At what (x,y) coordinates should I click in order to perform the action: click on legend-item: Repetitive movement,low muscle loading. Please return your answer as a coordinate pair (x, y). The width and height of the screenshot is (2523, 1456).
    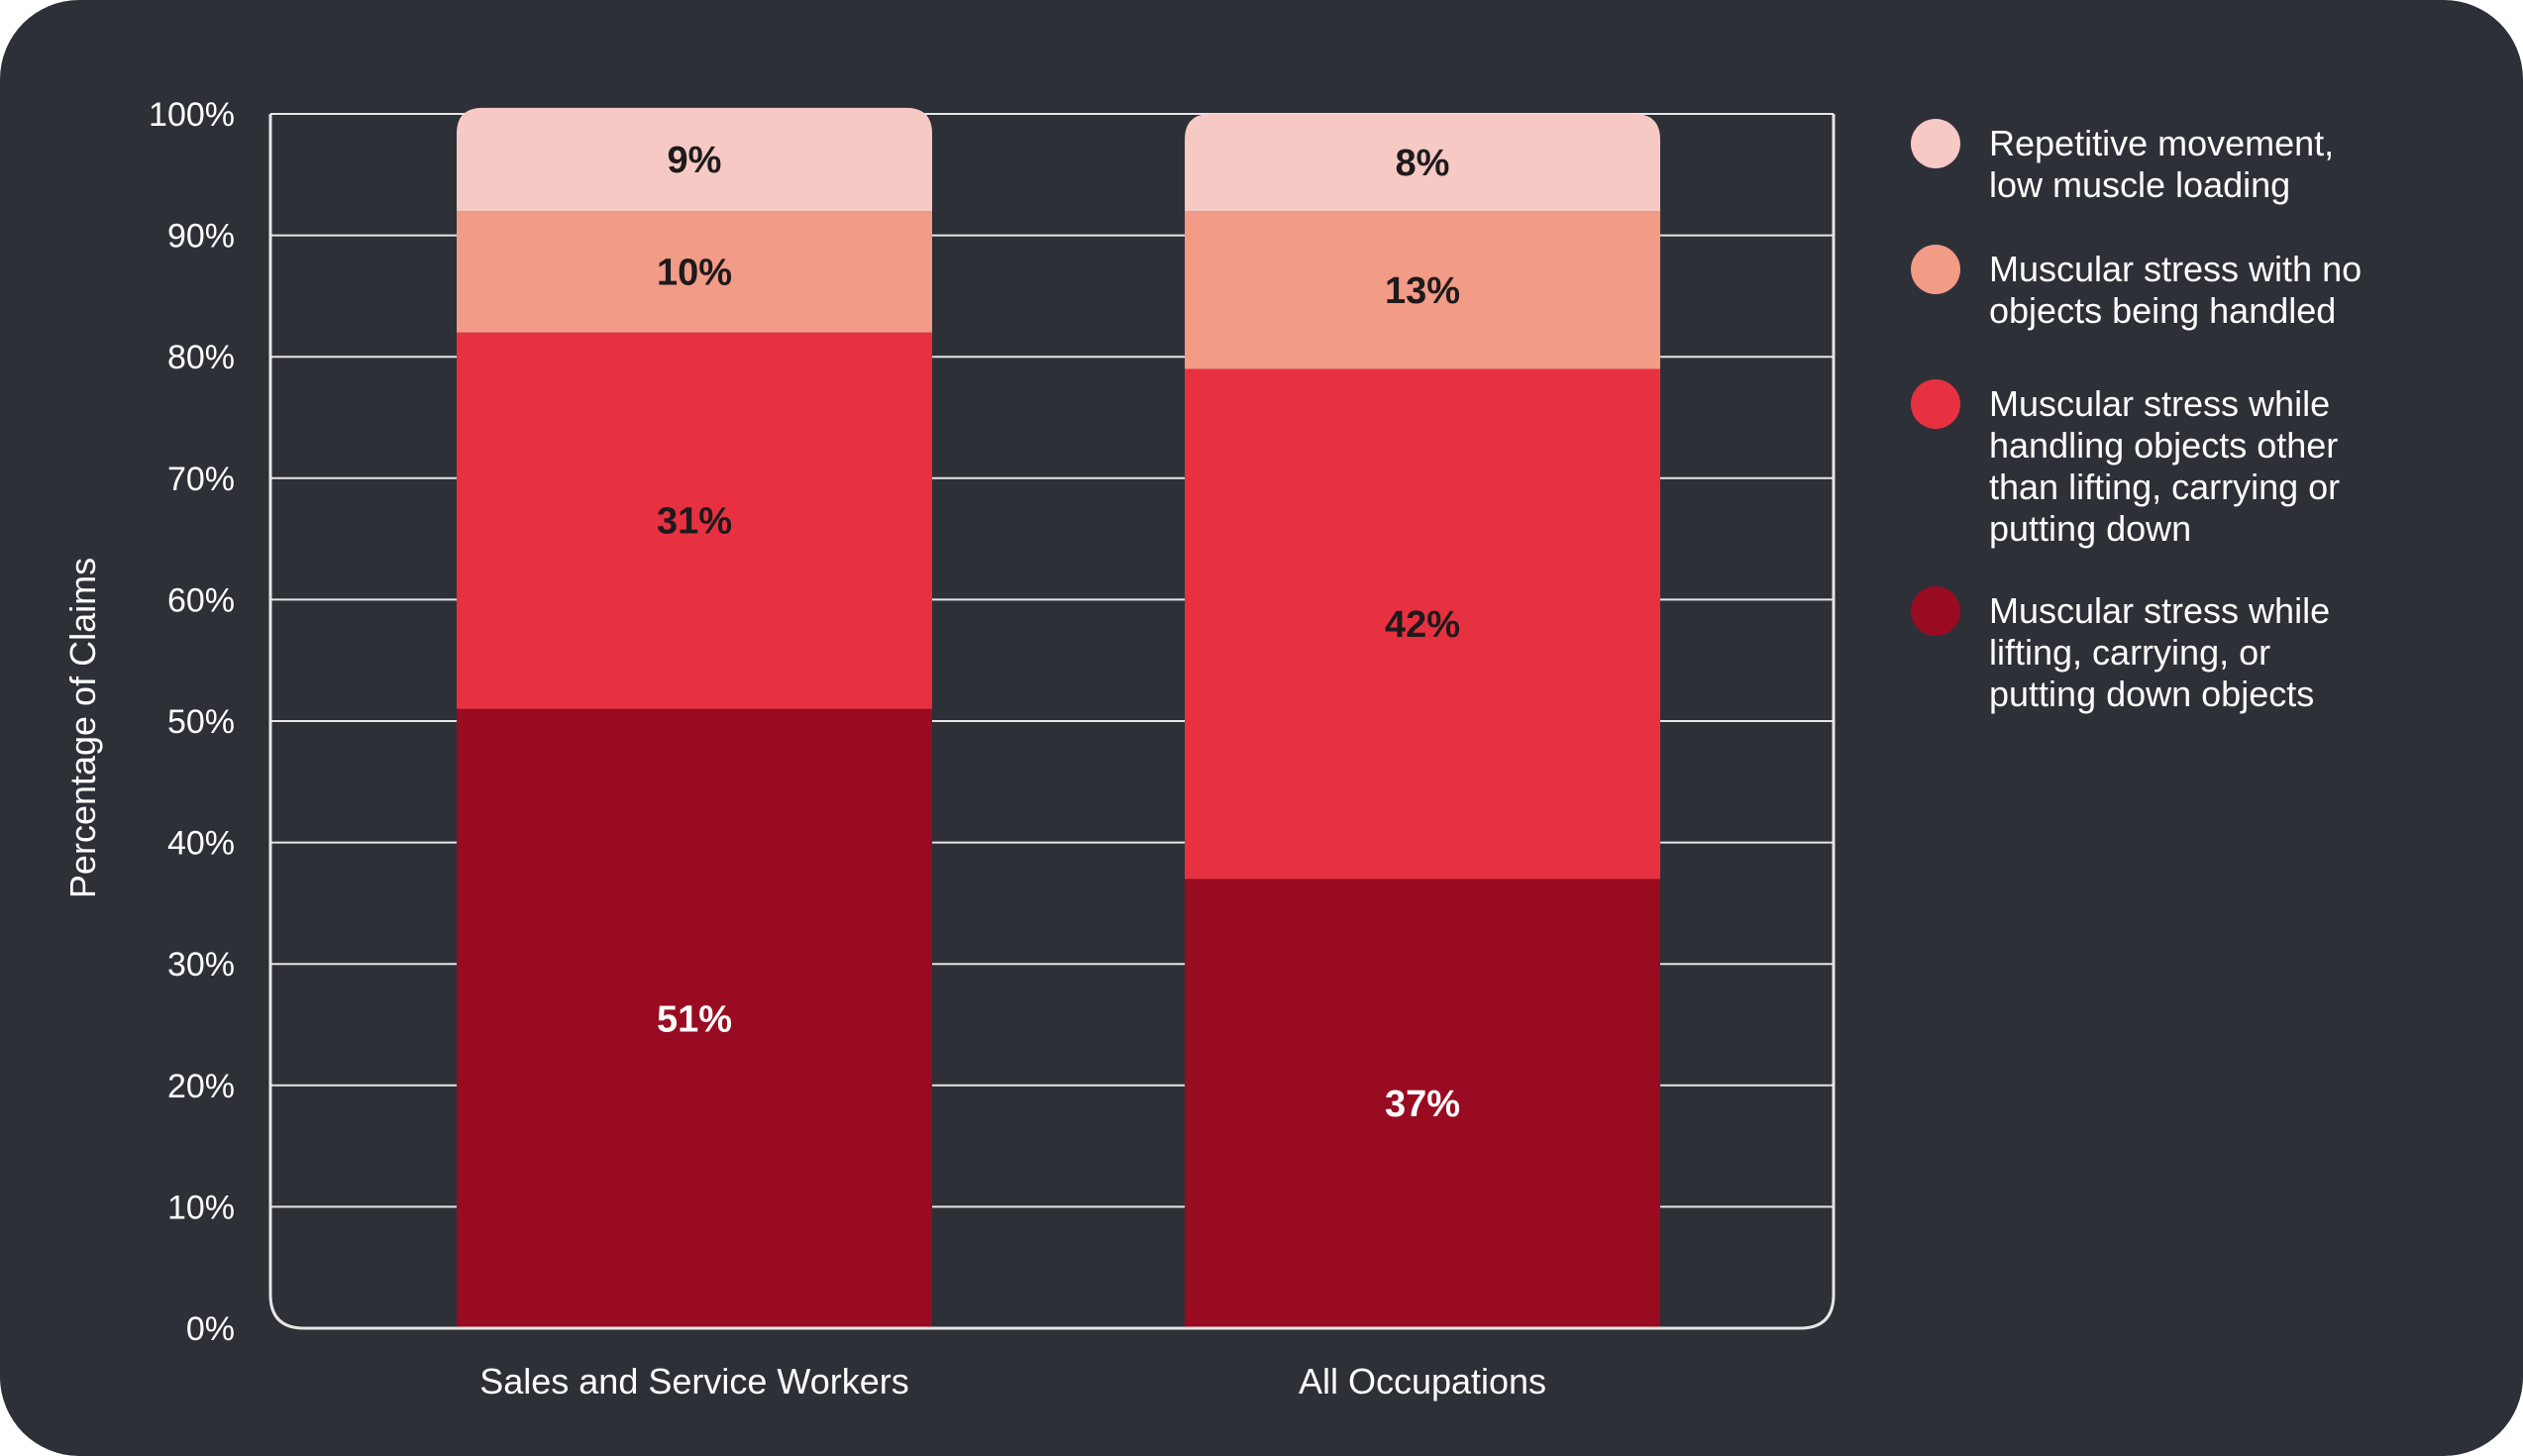
    Looking at the image, I should click on (2122, 162).